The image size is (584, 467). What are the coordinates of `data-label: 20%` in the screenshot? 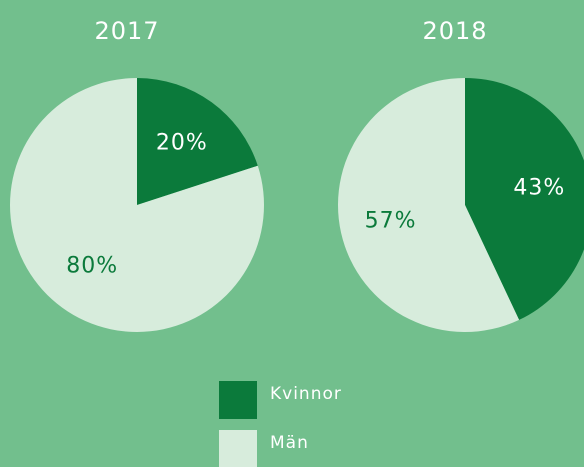 It's located at (182, 142).